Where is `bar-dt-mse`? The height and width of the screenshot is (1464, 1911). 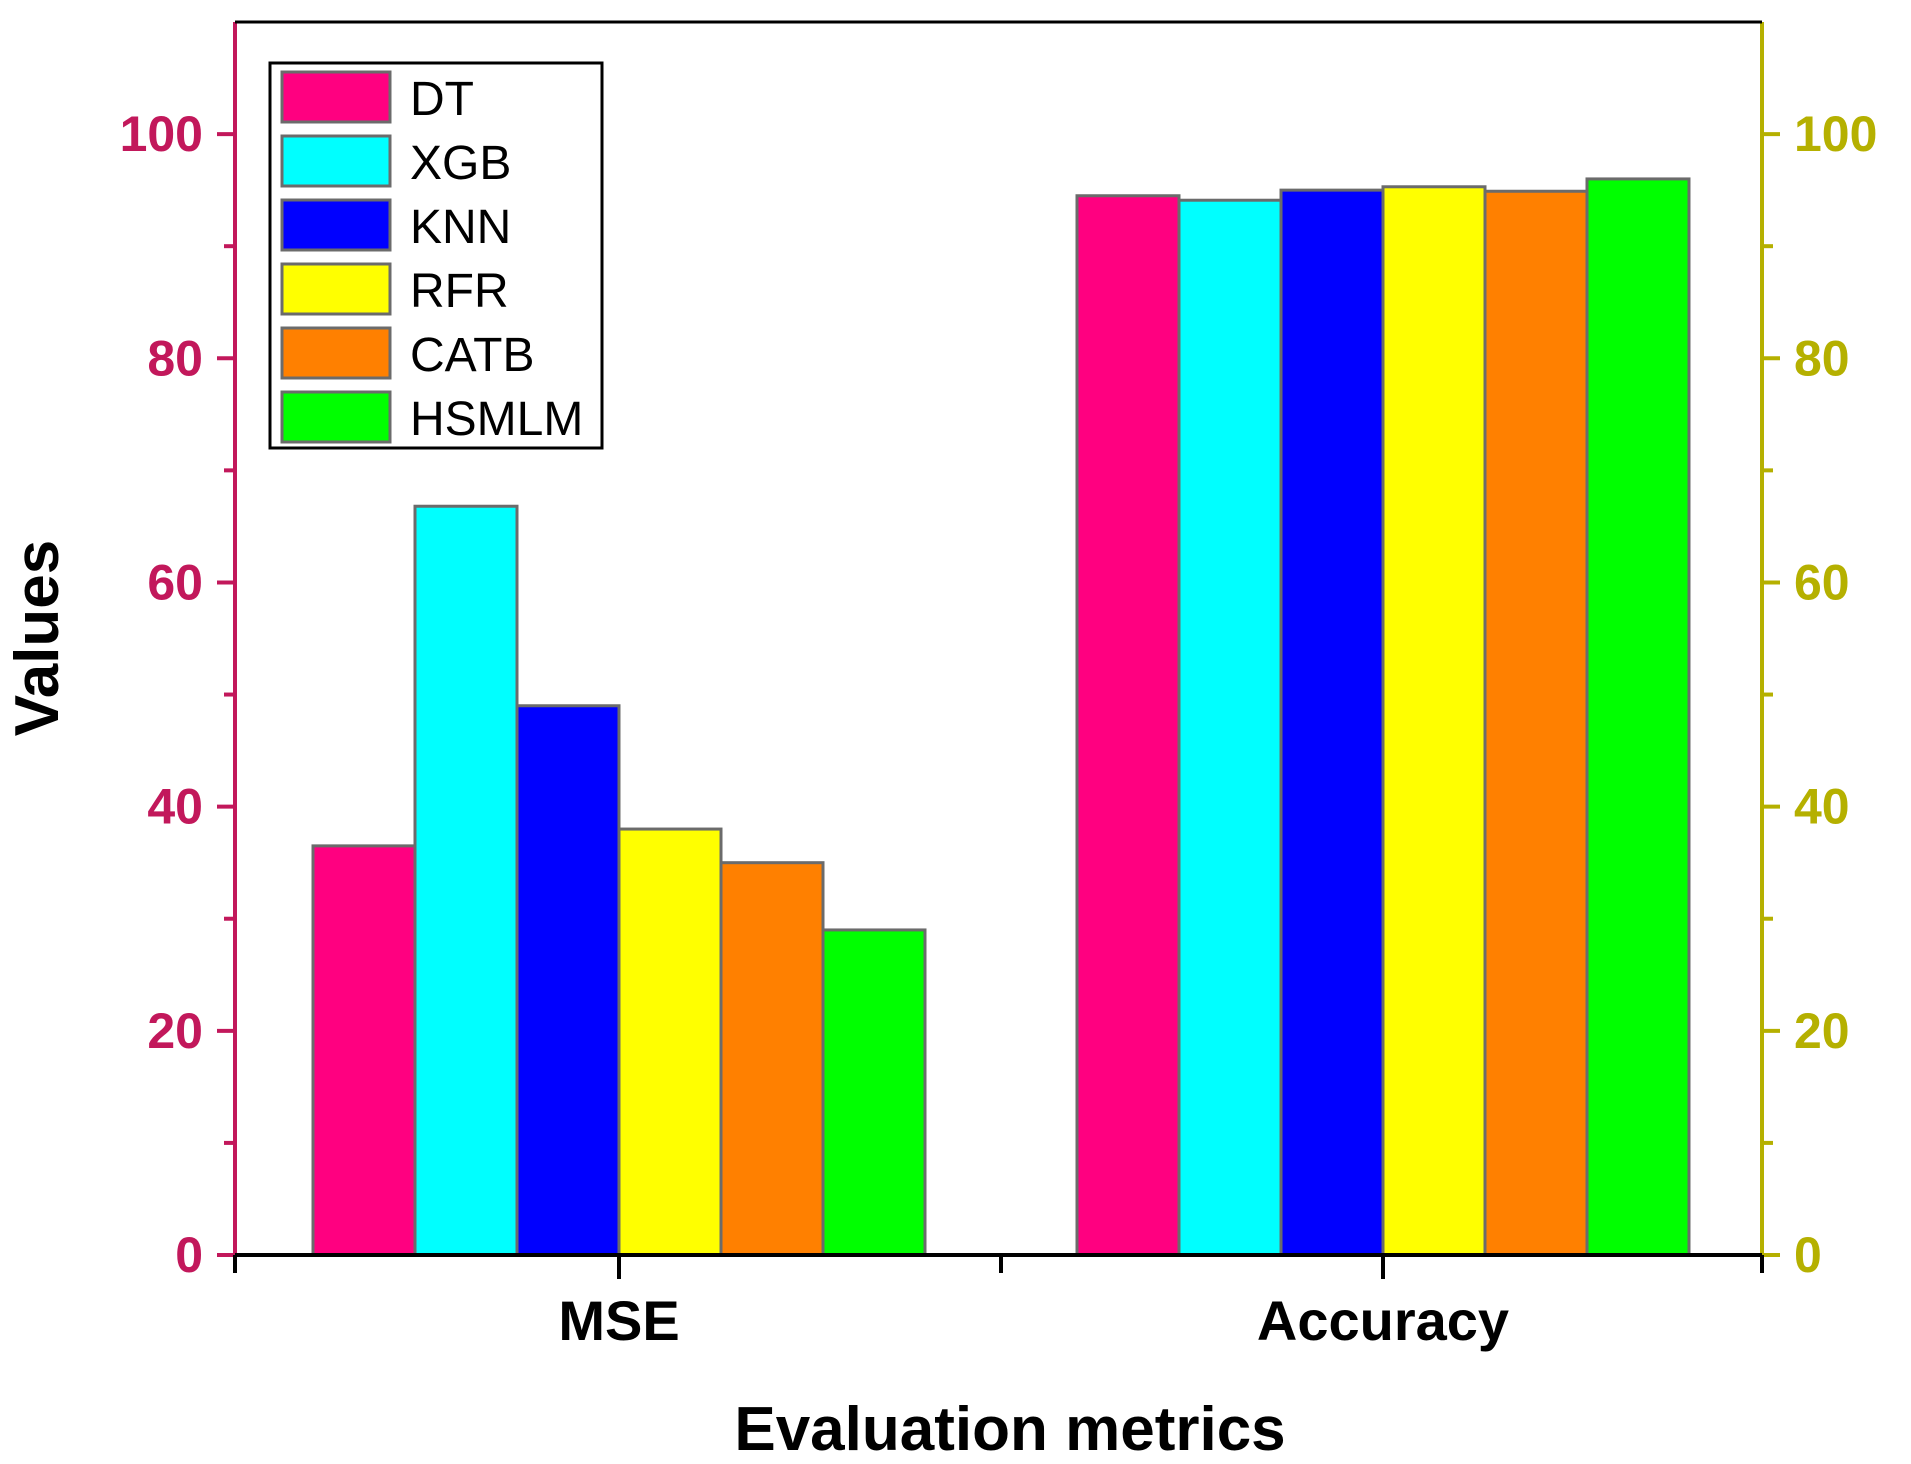
bar-dt-mse is located at coordinates (364, 1050).